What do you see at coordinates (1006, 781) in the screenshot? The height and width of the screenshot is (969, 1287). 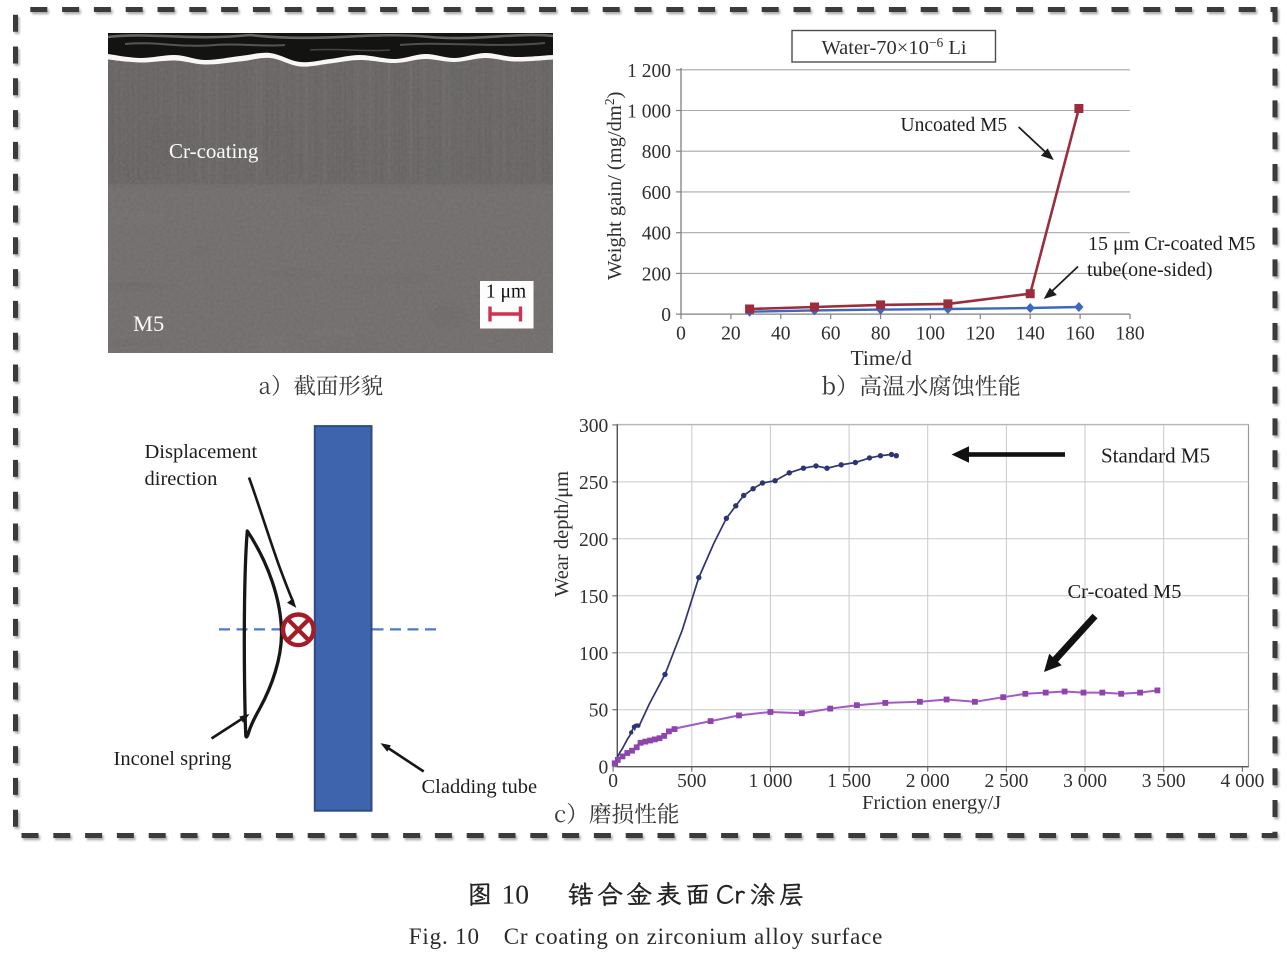 I see `svg-text: 2 500` at bounding box center [1006, 781].